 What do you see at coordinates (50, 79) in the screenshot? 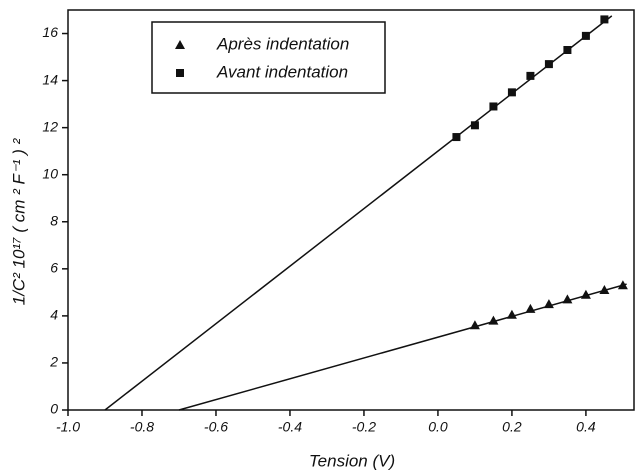
I see `y-tick-label: 14` at bounding box center [50, 79].